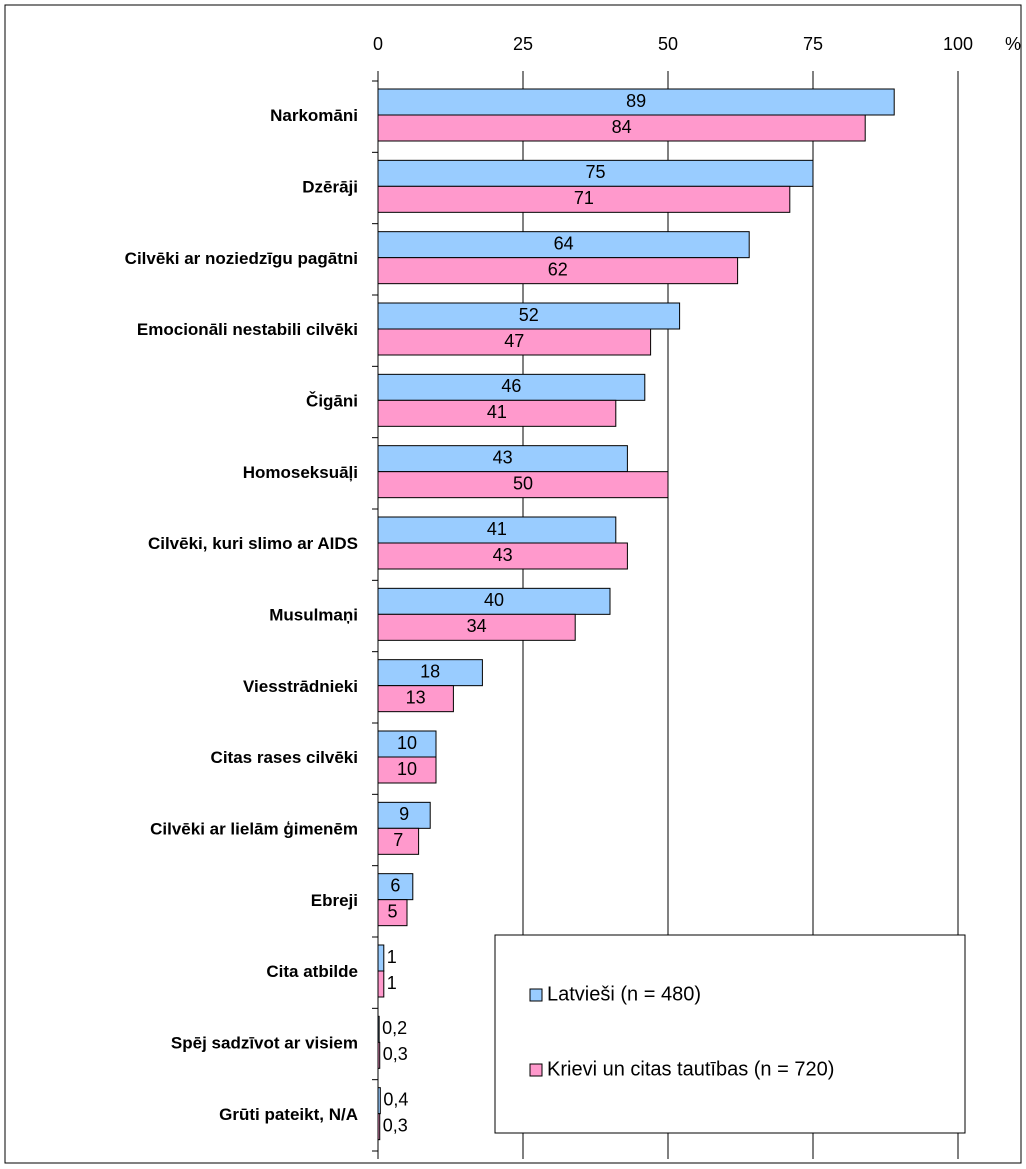 The height and width of the screenshot is (1169, 1026). I want to click on value-label: 34, so click(477, 626).